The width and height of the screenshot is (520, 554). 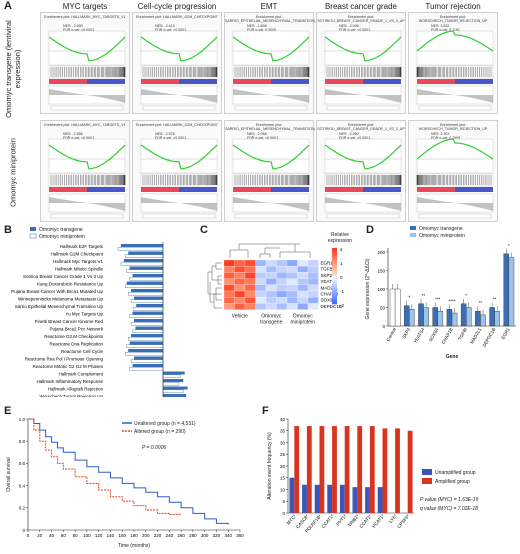 I want to click on row-title-miniprotein: Omomyc miniprotein, so click(x=13, y=172).